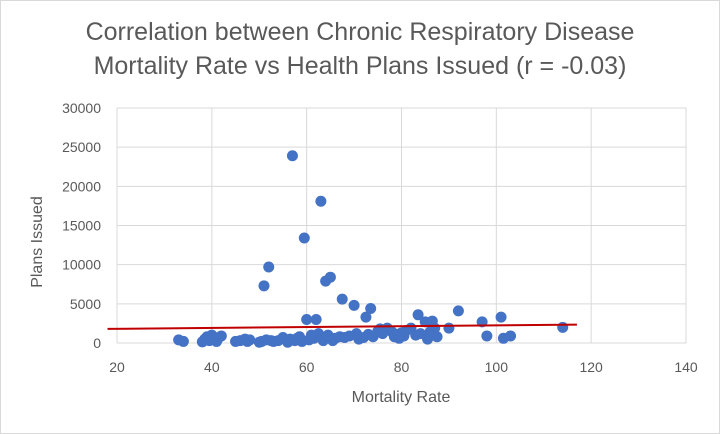  Describe the element at coordinates (81, 147) in the screenshot. I see `y-tick-label: 25000` at that location.